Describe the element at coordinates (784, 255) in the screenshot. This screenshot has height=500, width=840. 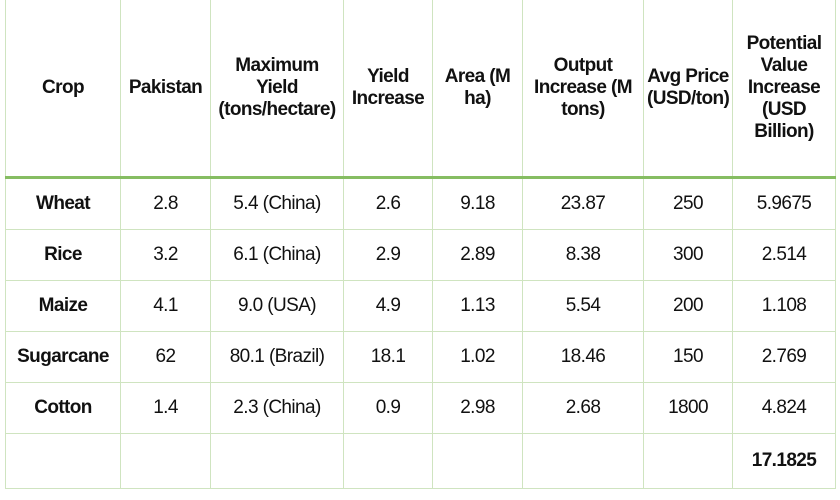
I see `cell: 2.514` at that location.